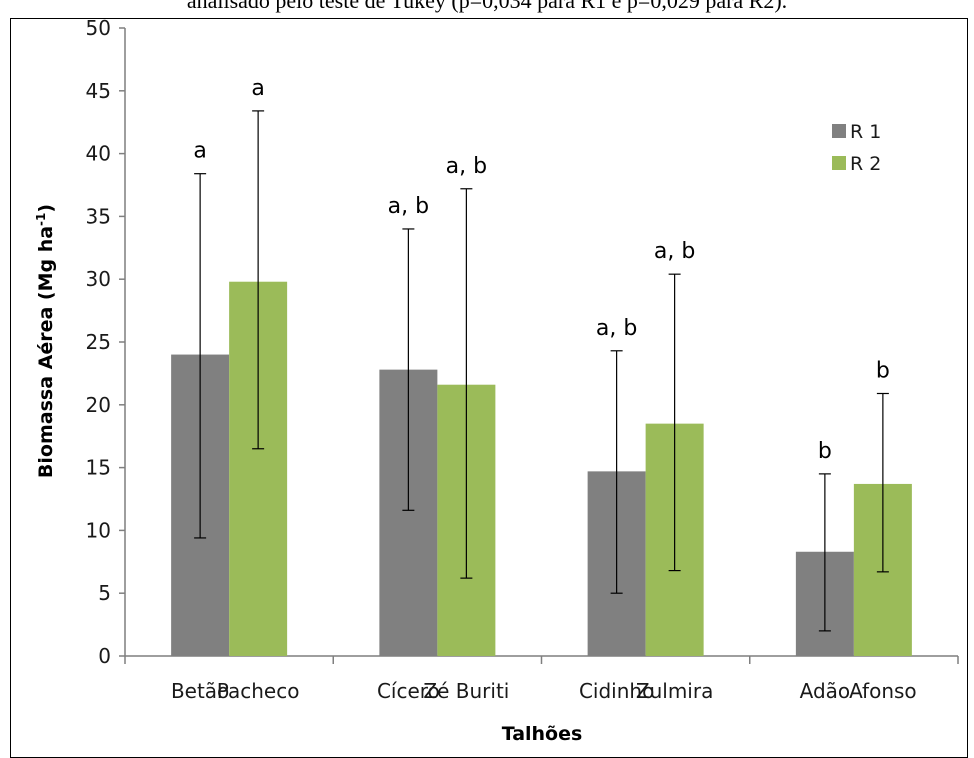 The width and height of the screenshot is (974, 758). I want to click on y-axis-title: Biomassa Aérea (Mg ha-1), so click(45, 341).